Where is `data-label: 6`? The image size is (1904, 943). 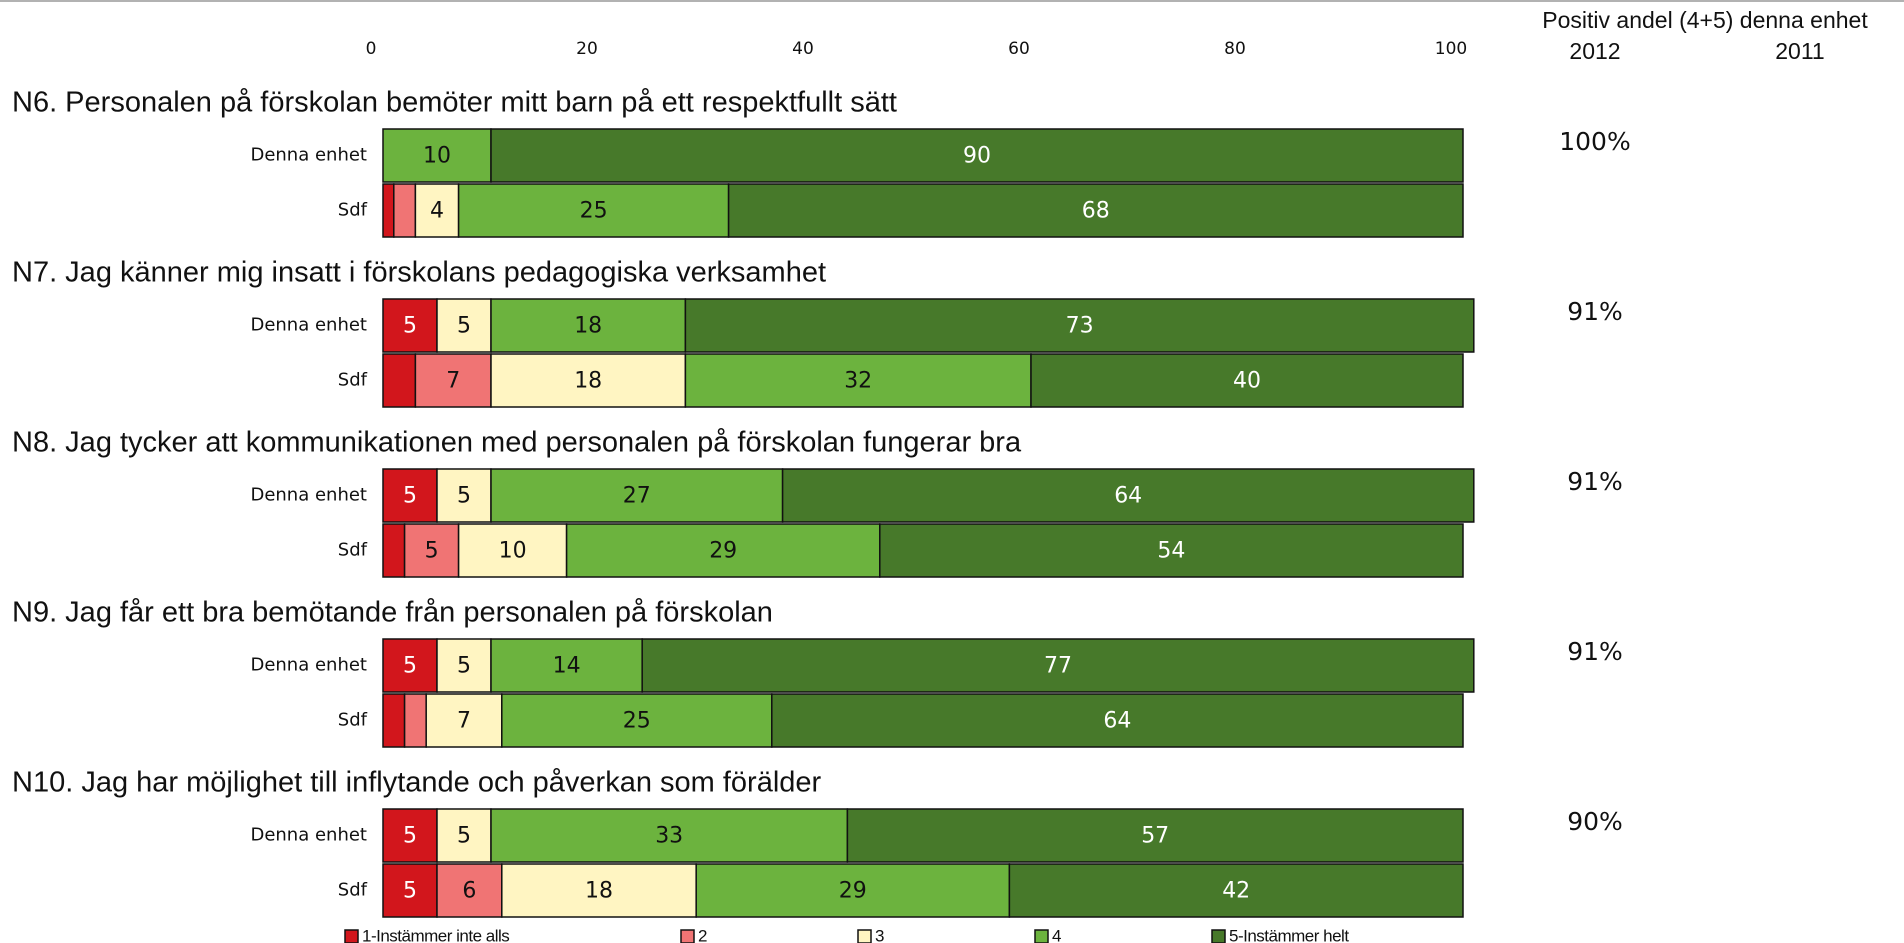 data-label: 6 is located at coordinates (469, 891).